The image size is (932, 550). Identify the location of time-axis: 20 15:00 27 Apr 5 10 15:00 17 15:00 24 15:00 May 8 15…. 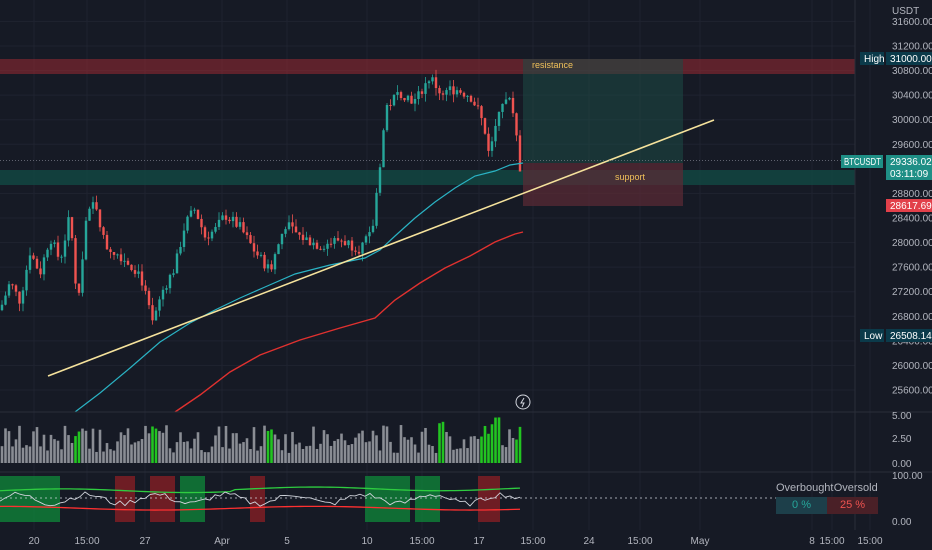
(455, 541).